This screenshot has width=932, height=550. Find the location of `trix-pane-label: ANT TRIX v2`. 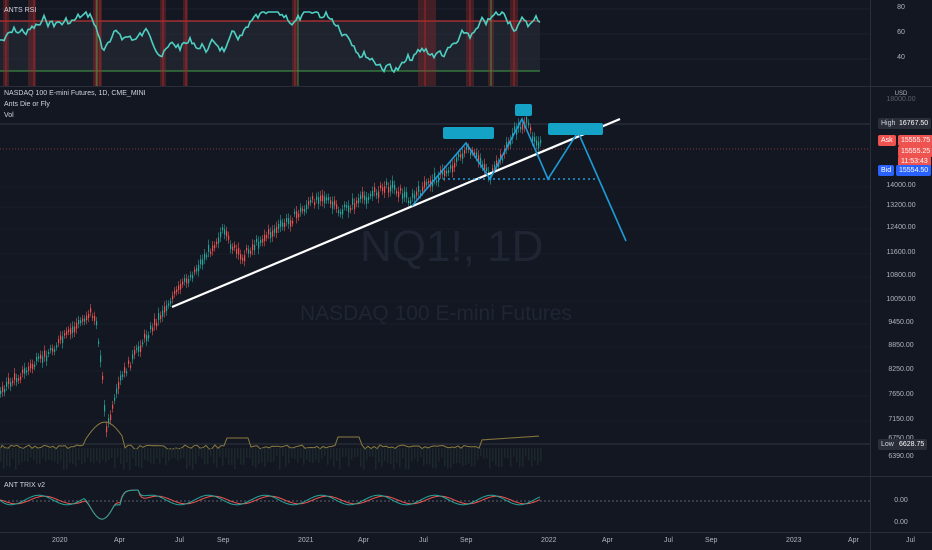

trix-pane-label: ANT TRIX v2 is located at coordinates (24, 485).